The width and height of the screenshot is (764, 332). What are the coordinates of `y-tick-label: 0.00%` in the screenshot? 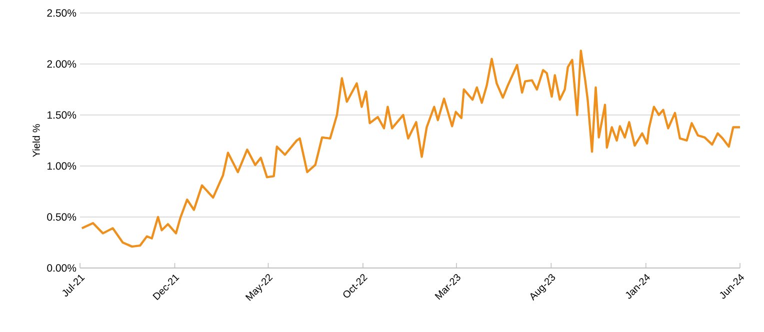 It's located at (61, 268).